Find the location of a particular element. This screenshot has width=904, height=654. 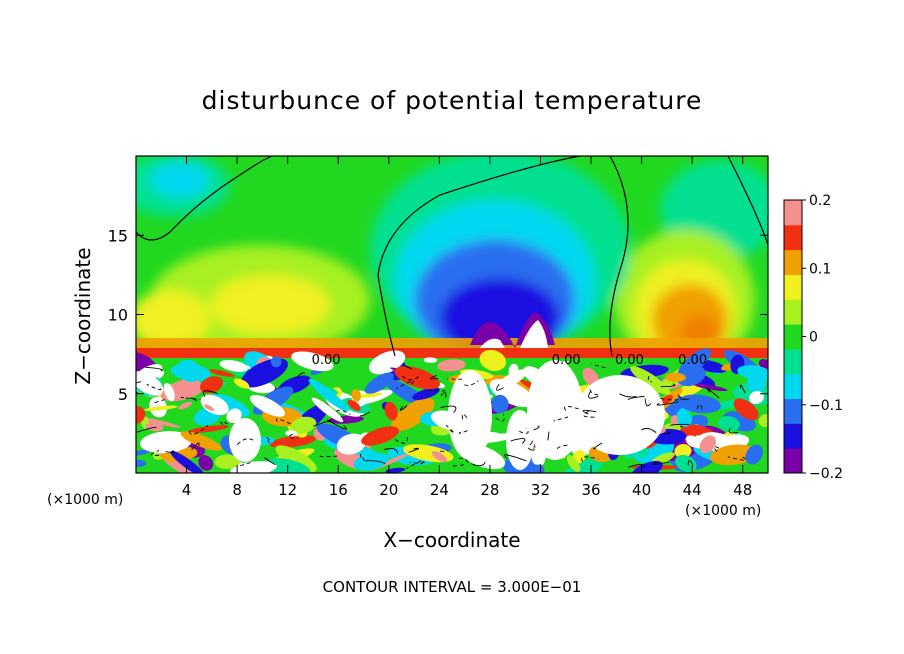

contour-interval-note: CONTOUR INTERVAL = 3.000E−01 is located at coordinates (452, 587).